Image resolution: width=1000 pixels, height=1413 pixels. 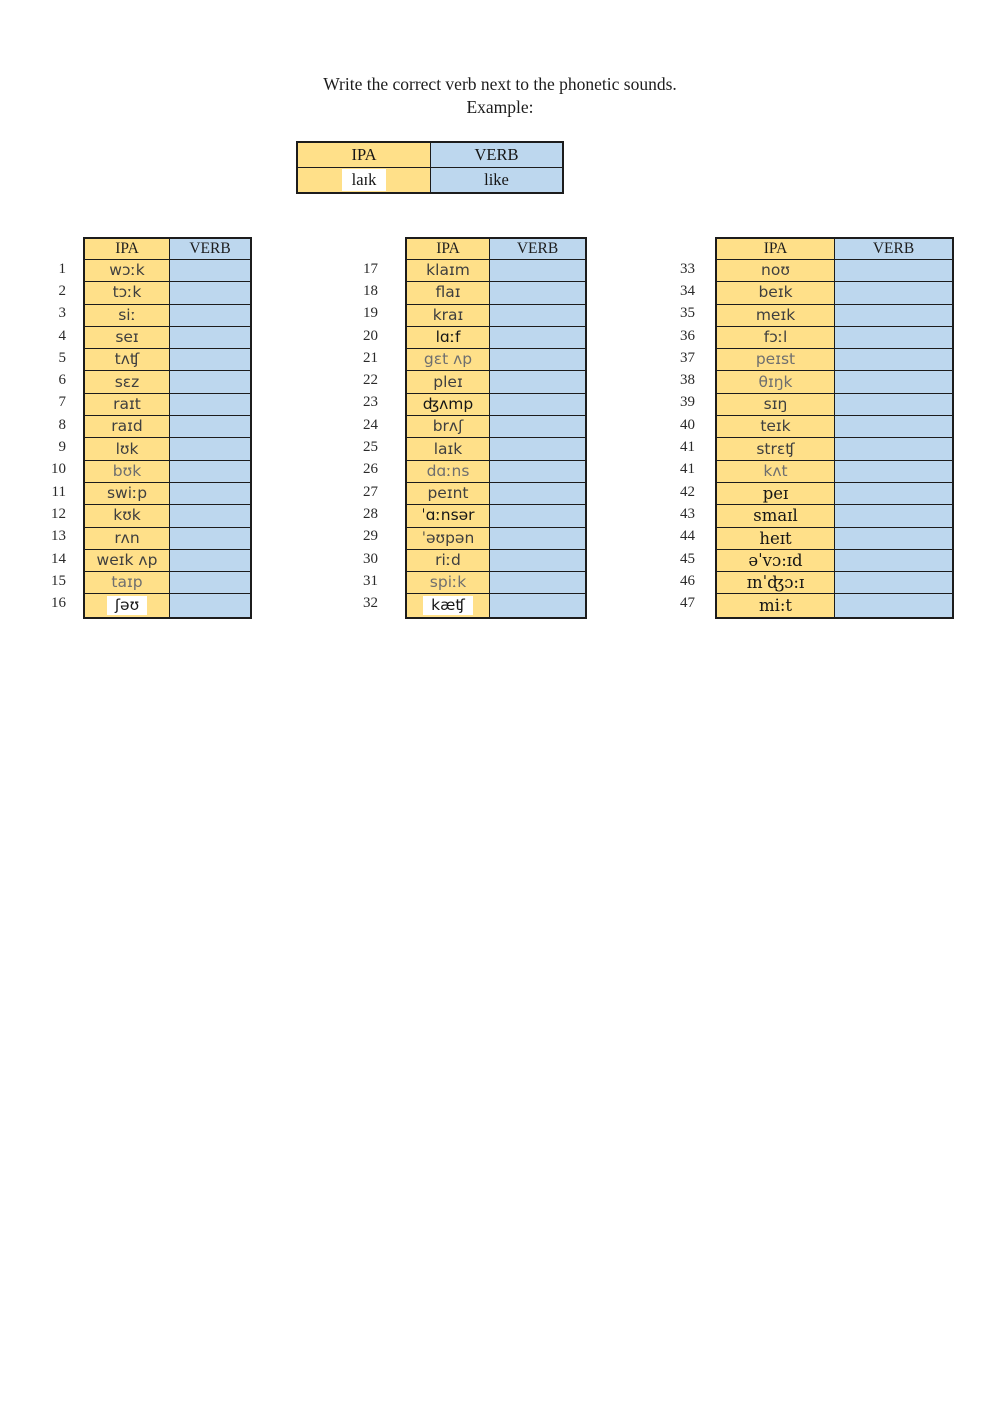 I want to click on table-row: raɪd, so click(x=167, y=427).